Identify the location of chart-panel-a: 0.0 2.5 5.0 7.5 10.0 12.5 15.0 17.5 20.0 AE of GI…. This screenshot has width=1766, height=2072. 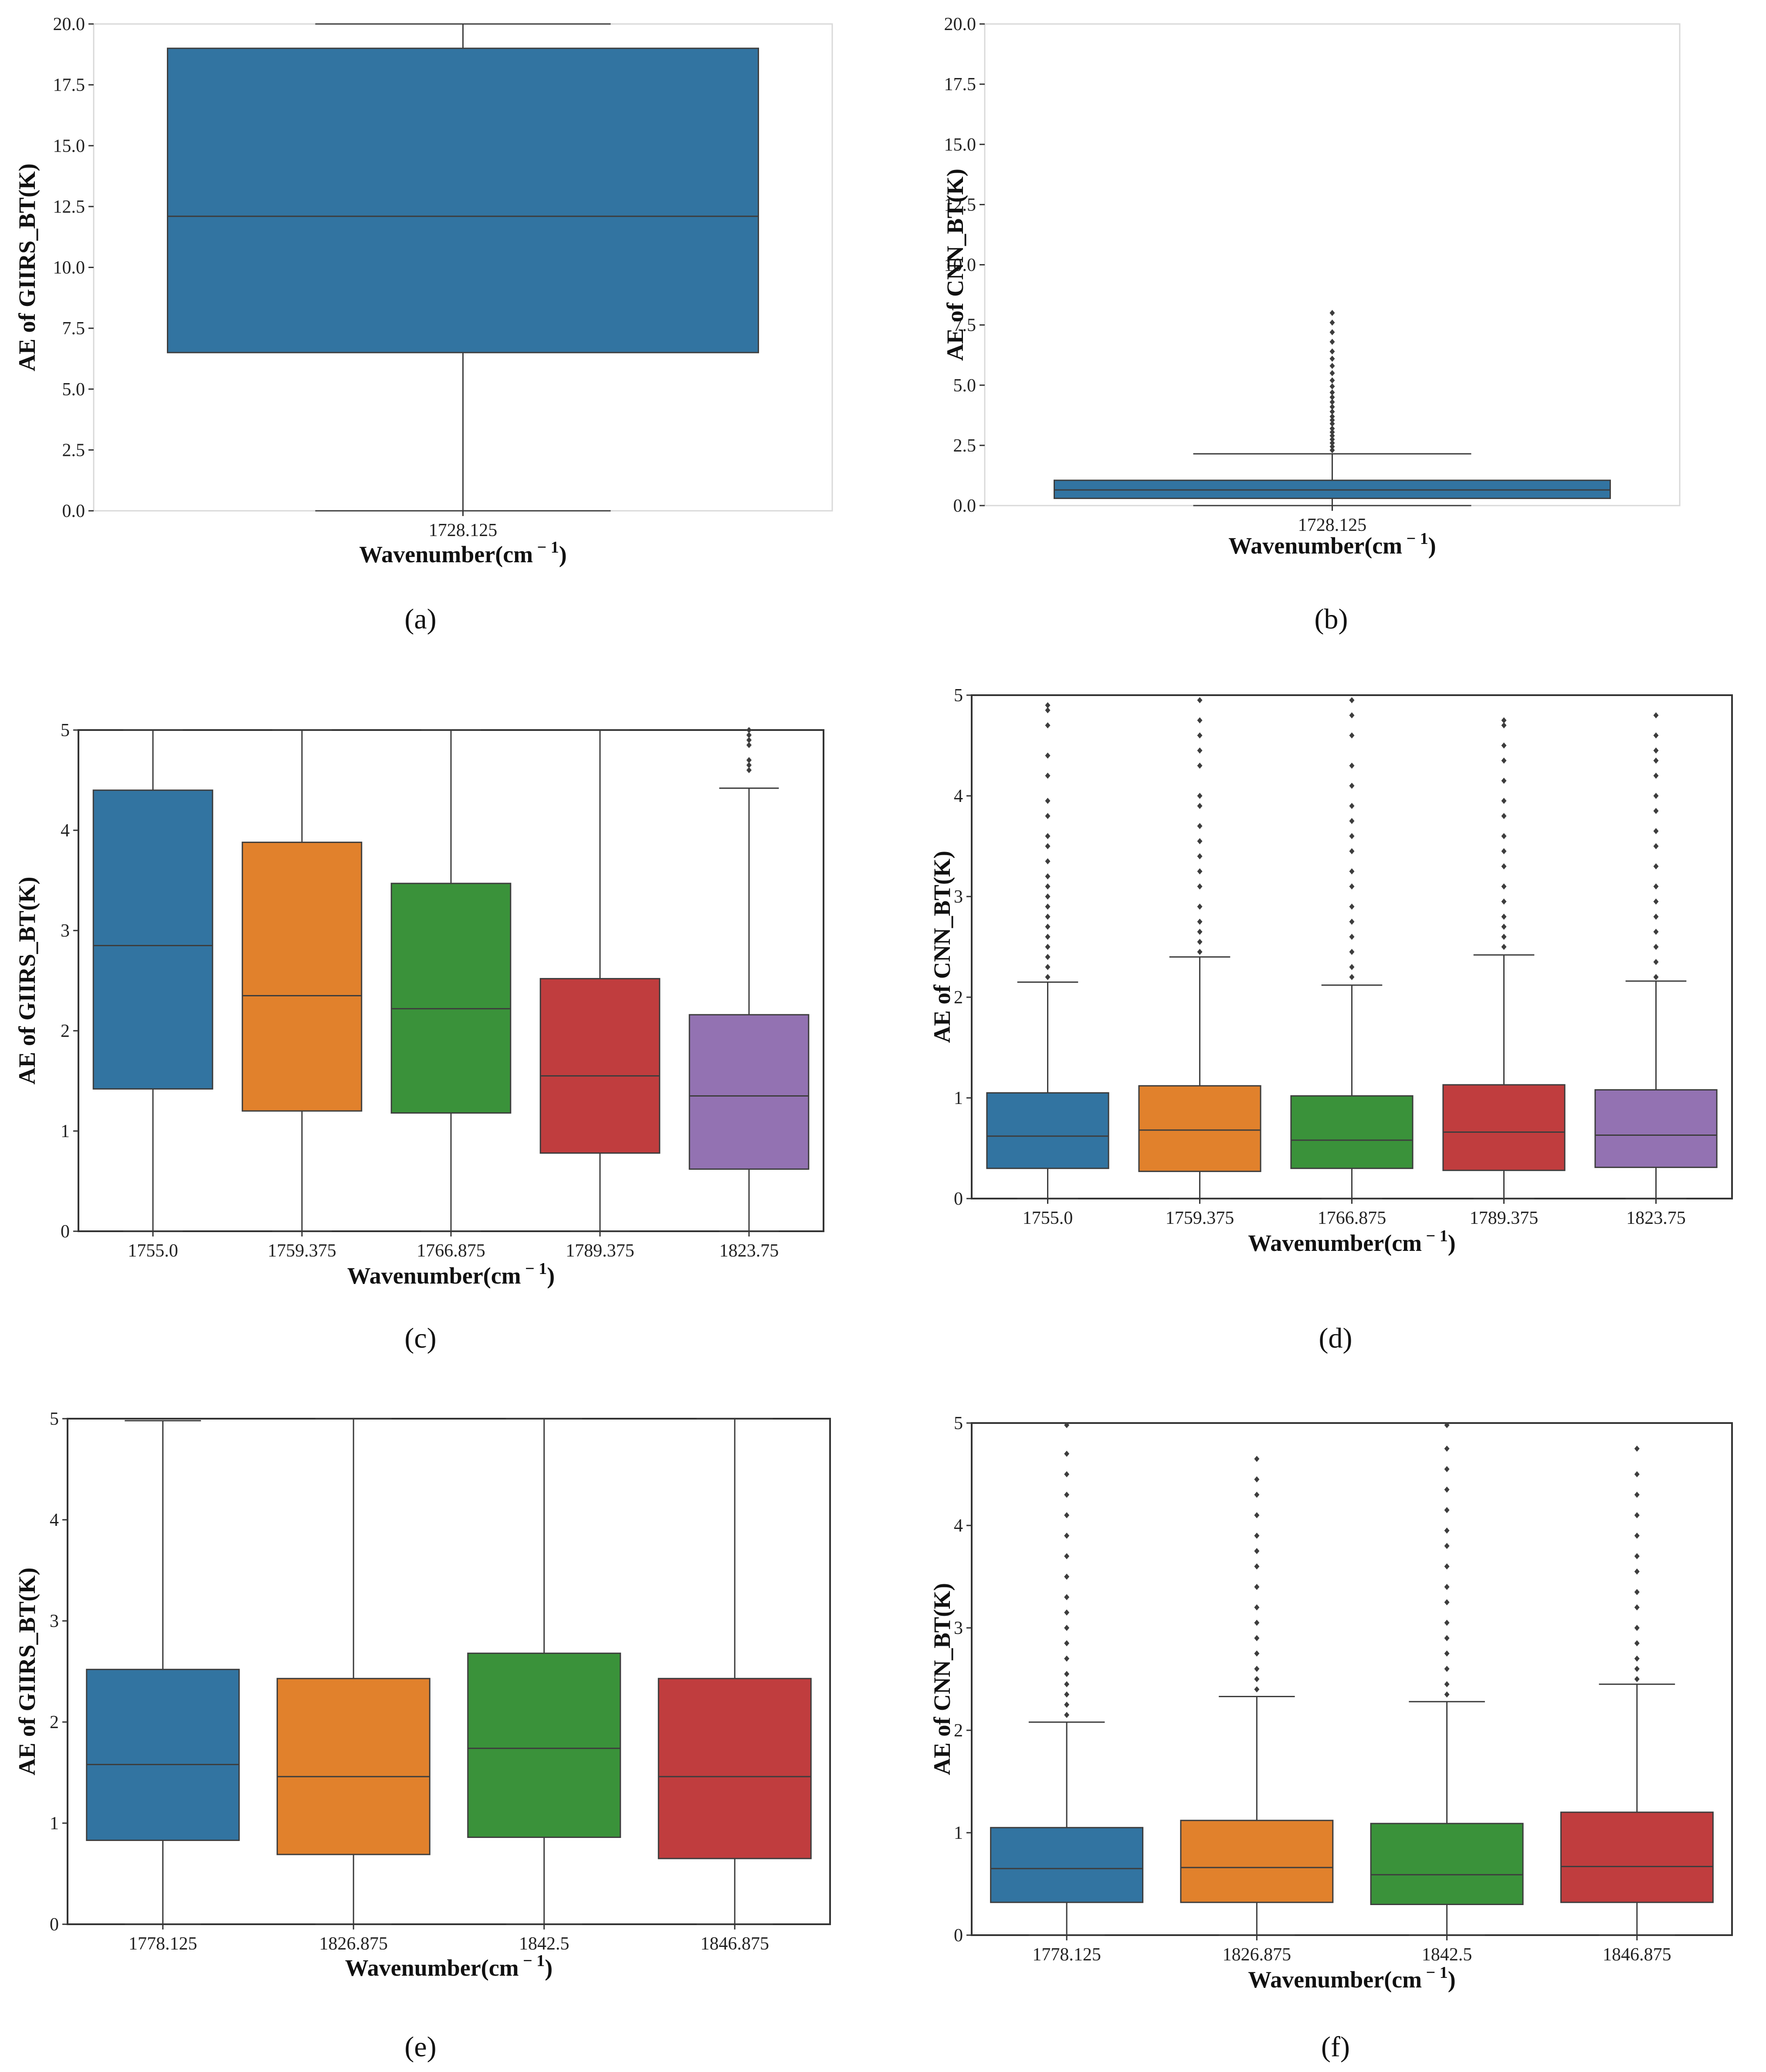
(423, 324).